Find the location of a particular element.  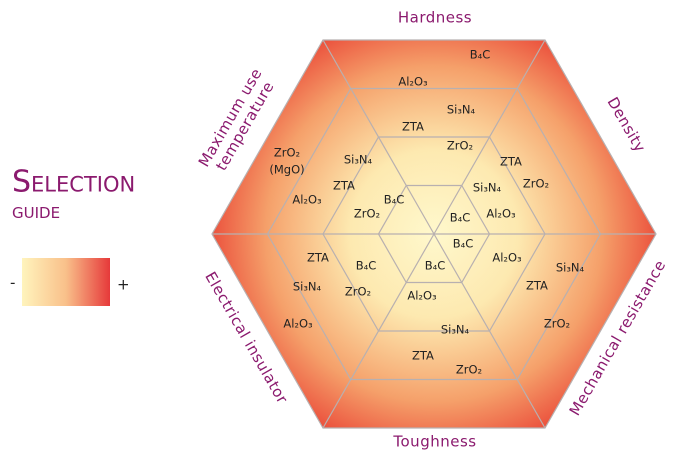

title-line: Selection is located at coordinates (73, 182).